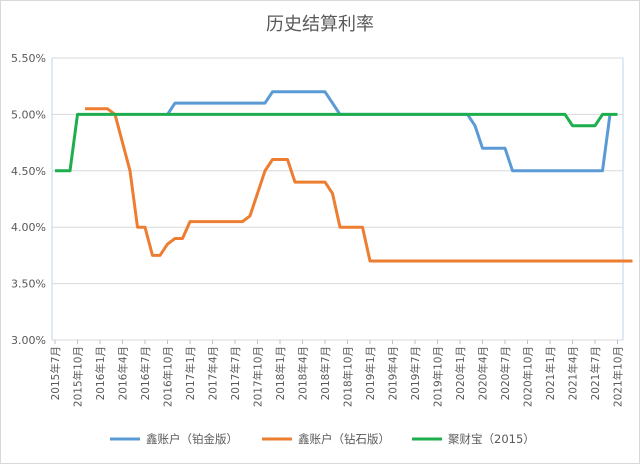 The width and height of the screenshot is (640, 464). Describe the element at coordinates (595, 373) in the screenshot. I see `x-tick-label: 2021年7月` at that location.